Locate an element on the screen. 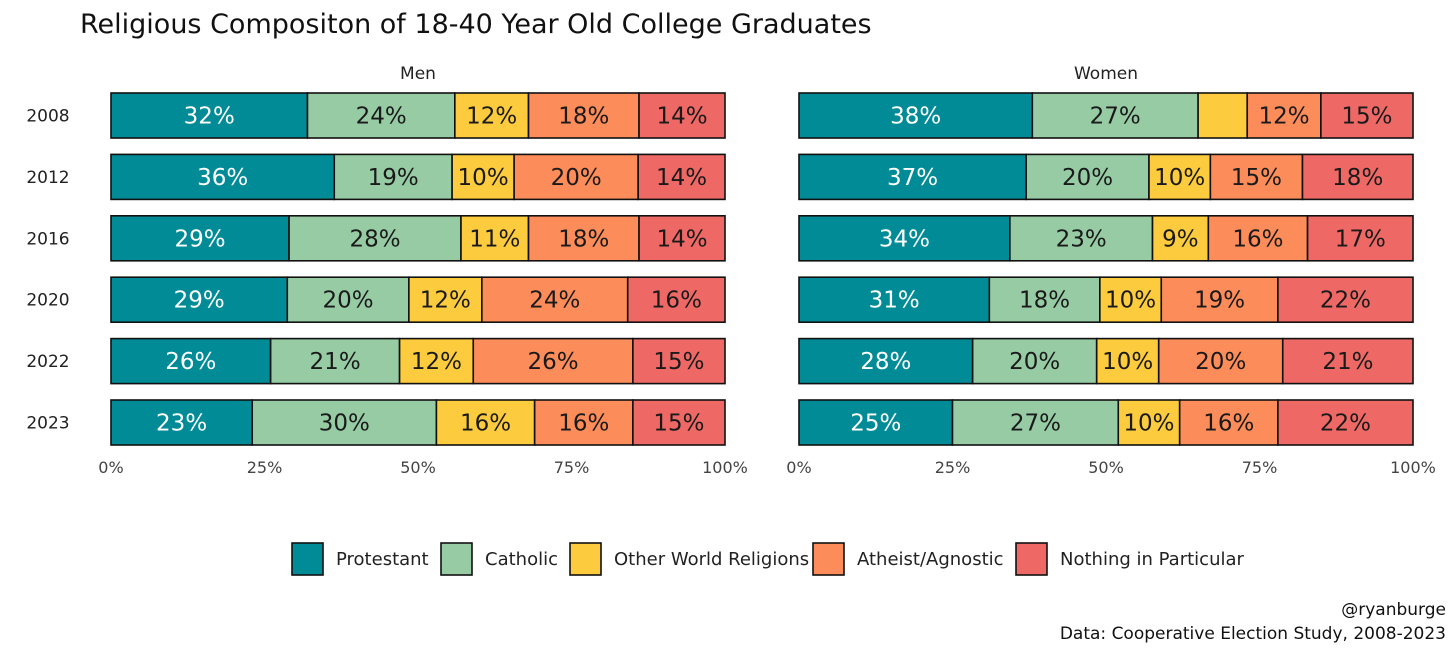  bar-segment-women-2023-nothing-in-particular is located at coordinates (1345, 422).